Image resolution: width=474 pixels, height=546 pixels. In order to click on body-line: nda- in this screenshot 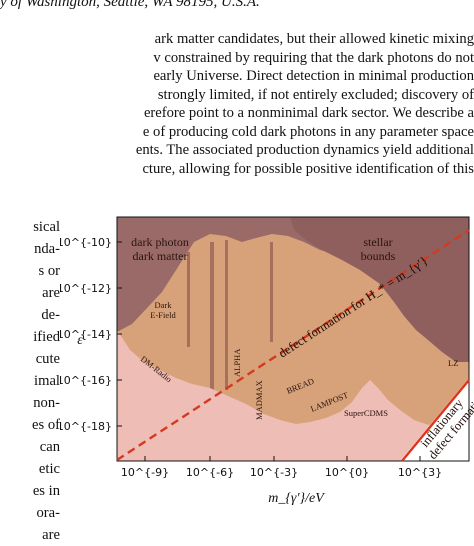, I will do `click(47, 249)`.